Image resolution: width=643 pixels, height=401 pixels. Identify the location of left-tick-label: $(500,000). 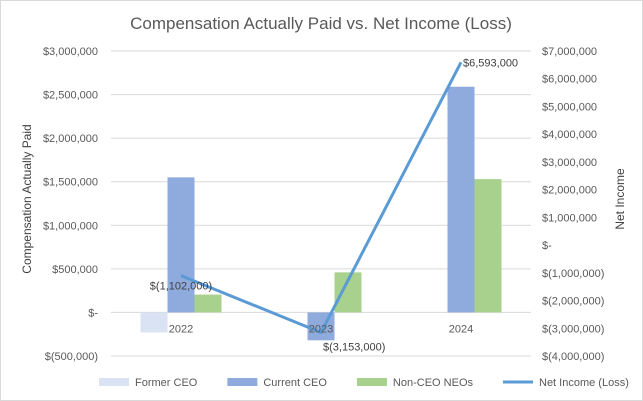
(71, 357).